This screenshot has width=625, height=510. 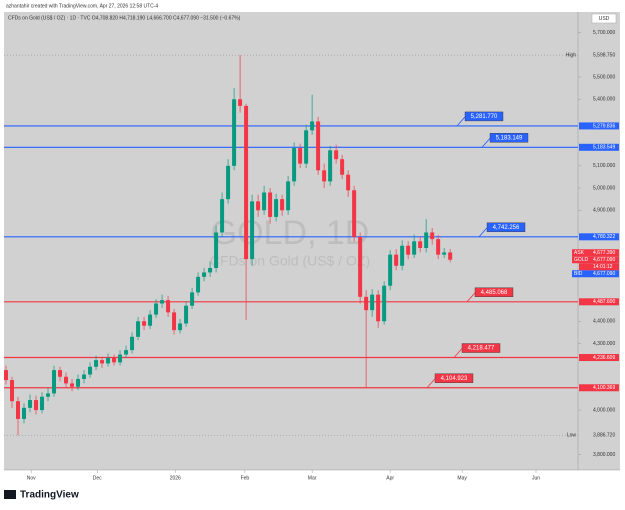 I want to click on level-axis-label: 5,183.549, so click(x=604, y=148).